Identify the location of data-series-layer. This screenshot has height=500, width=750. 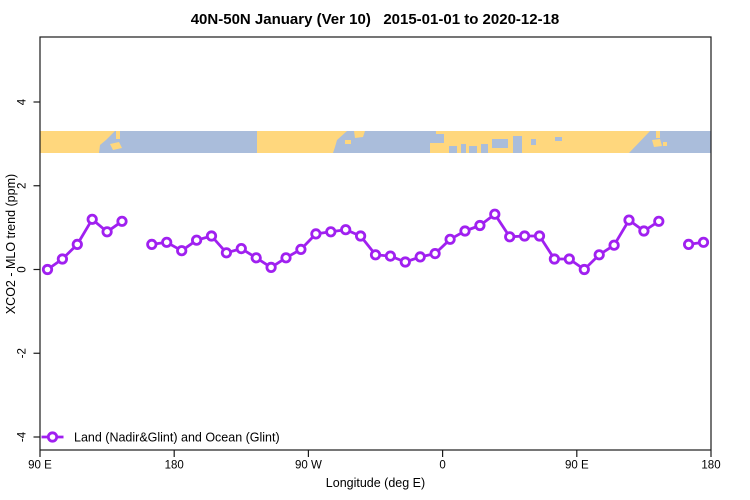
(375, 242).